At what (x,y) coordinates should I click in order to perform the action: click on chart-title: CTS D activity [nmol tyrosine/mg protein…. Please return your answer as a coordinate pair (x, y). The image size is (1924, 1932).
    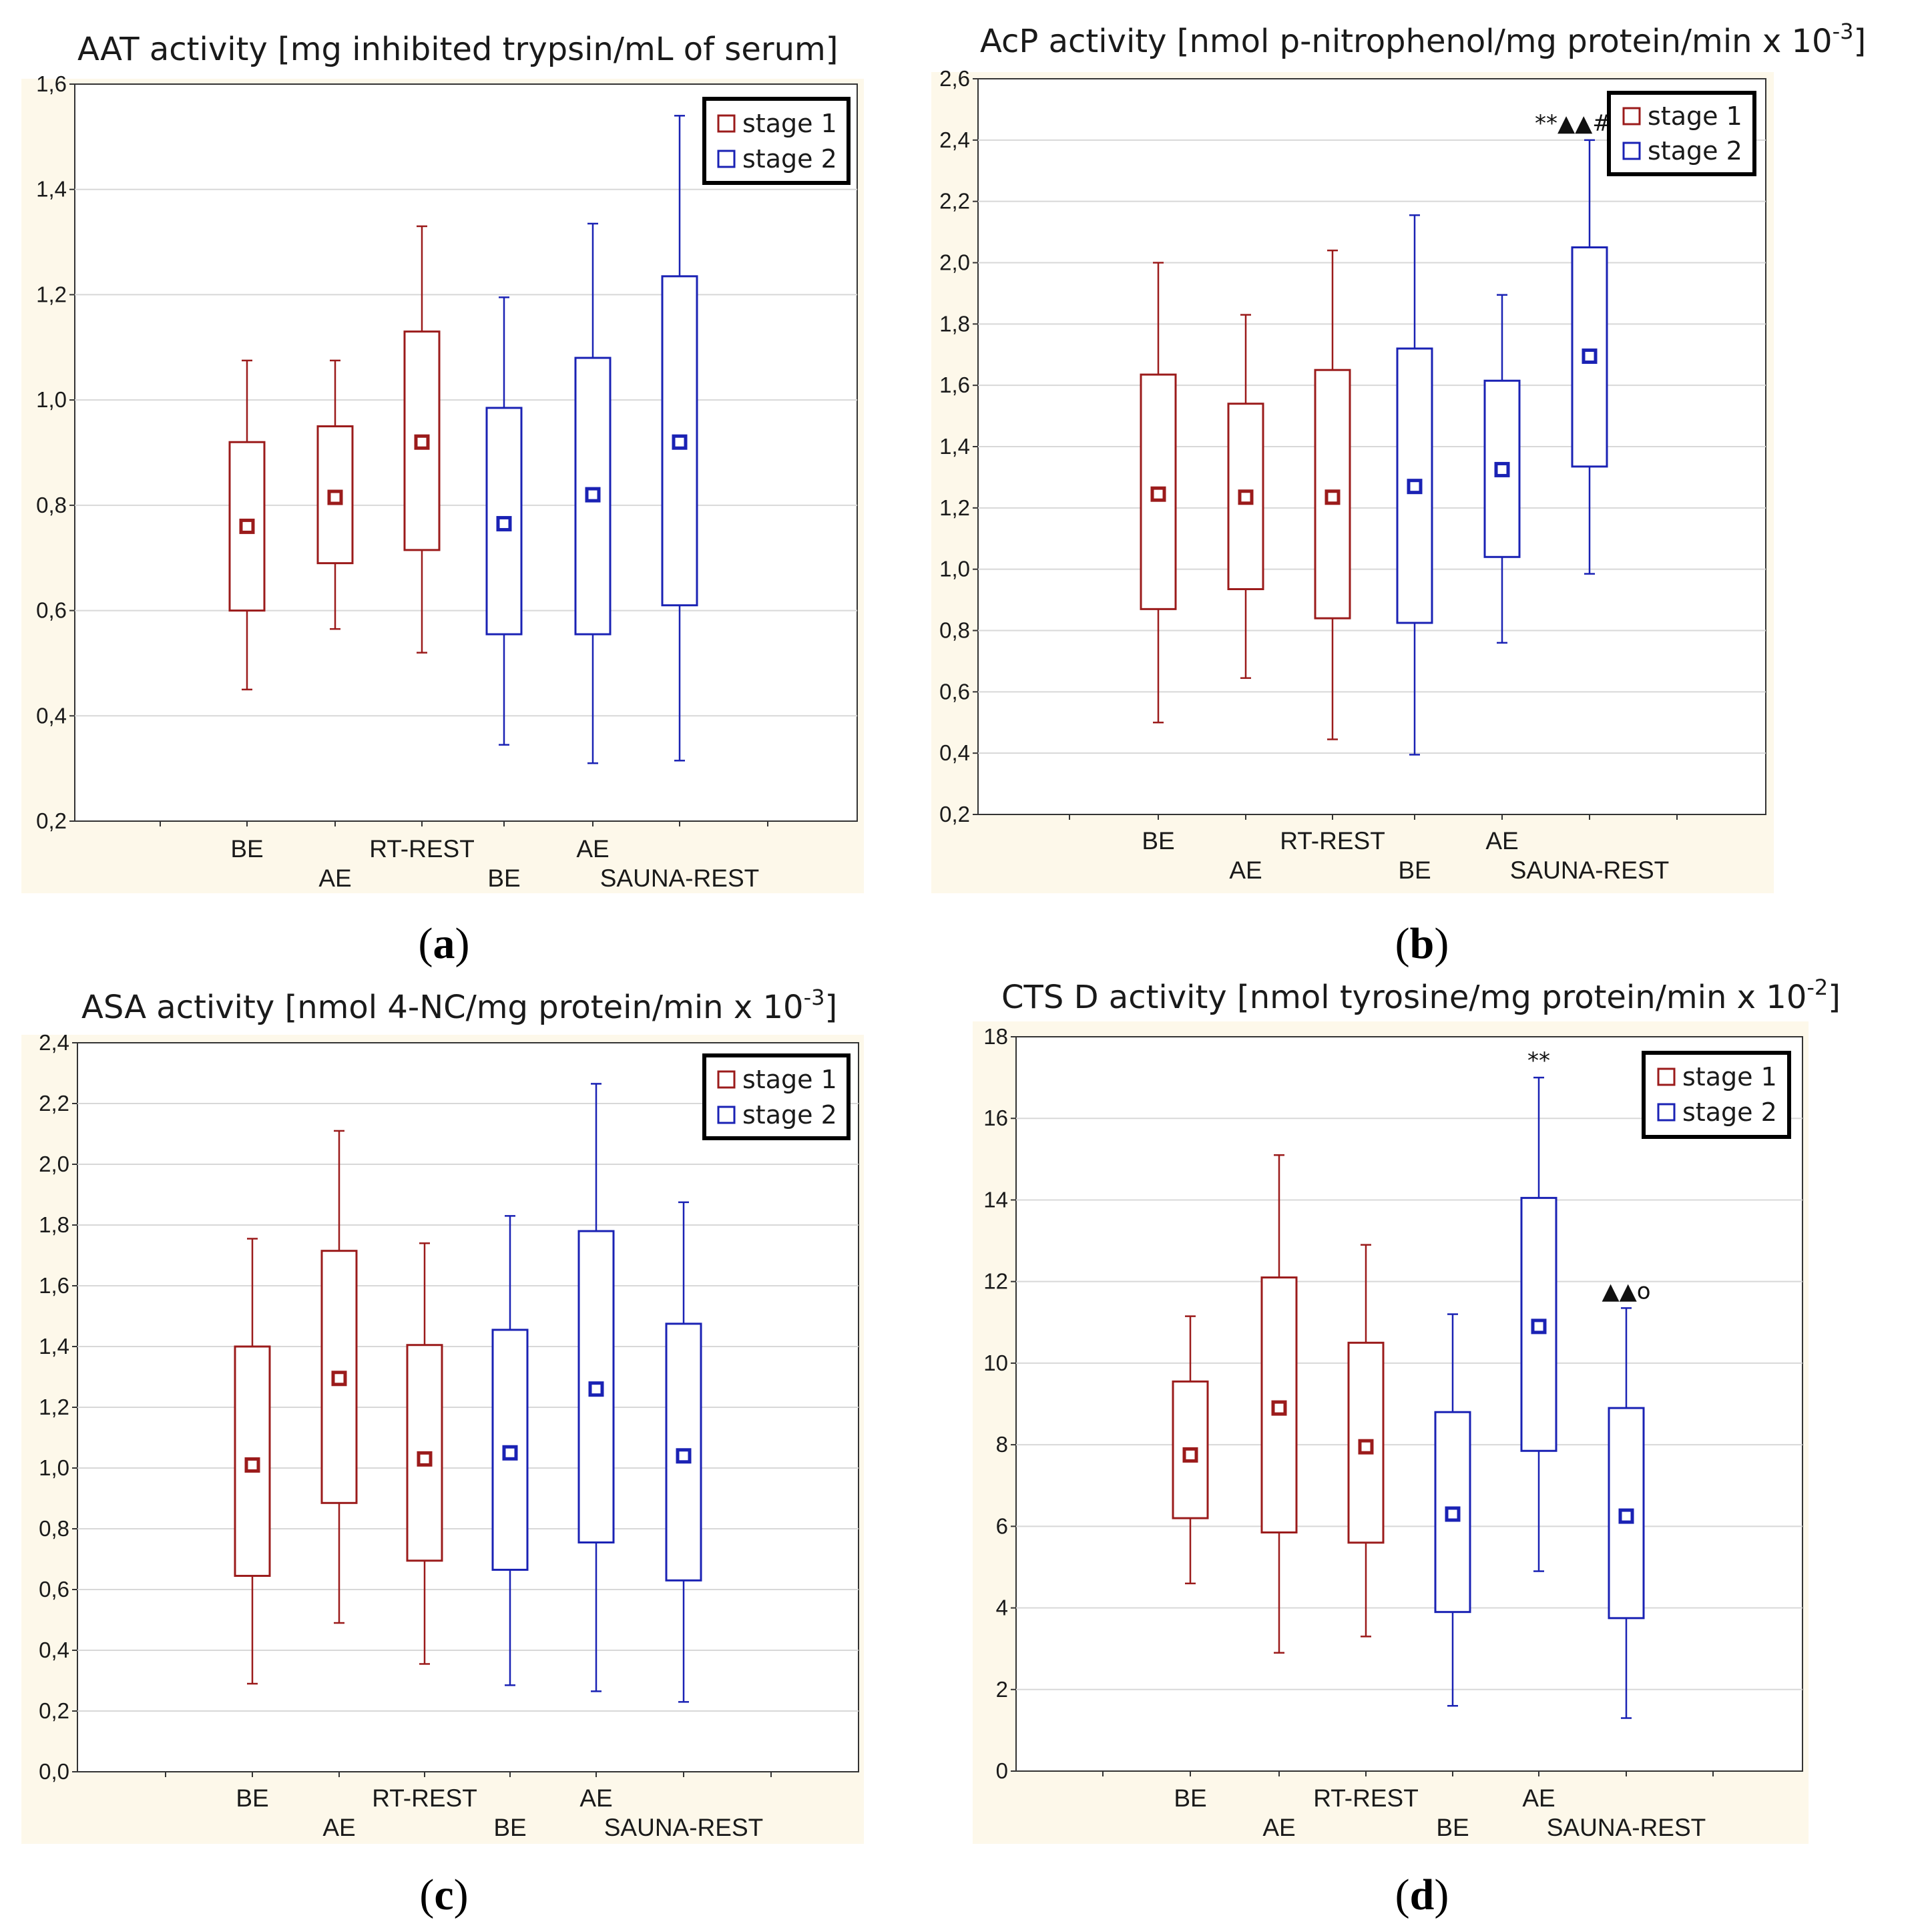
    Looking at the image, I should click on (1421, 995).